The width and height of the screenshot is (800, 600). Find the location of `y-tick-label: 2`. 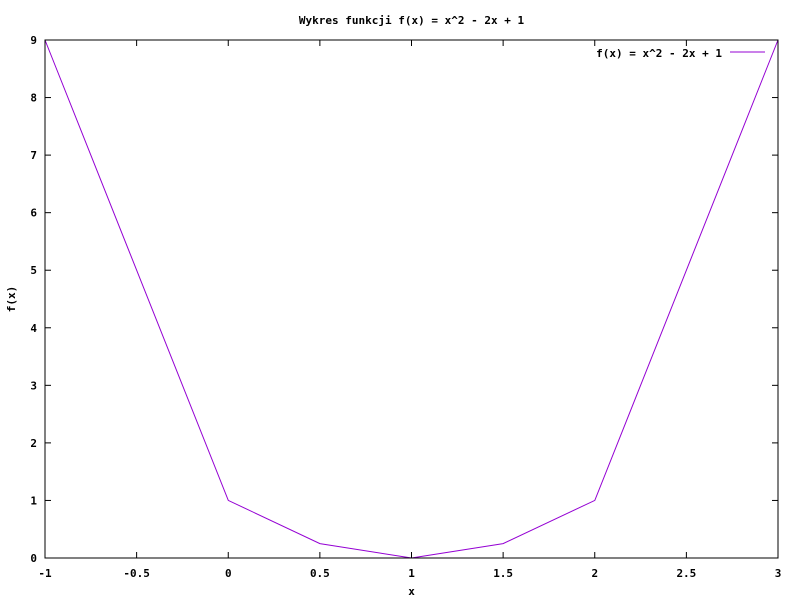

y-tick-label: 2 is located at coordinates (33, 443).